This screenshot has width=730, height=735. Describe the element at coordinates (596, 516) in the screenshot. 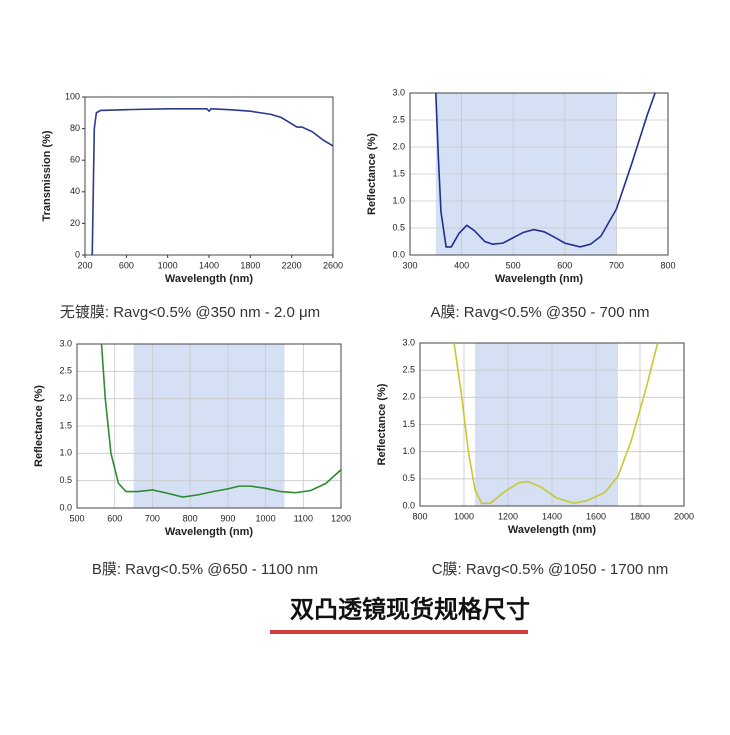

I see `x-tick-label: 1600` at that location.